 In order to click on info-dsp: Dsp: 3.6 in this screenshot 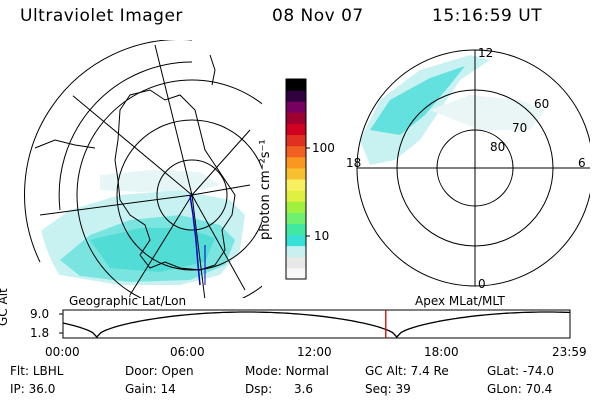, I will do `click(279, 389)`.